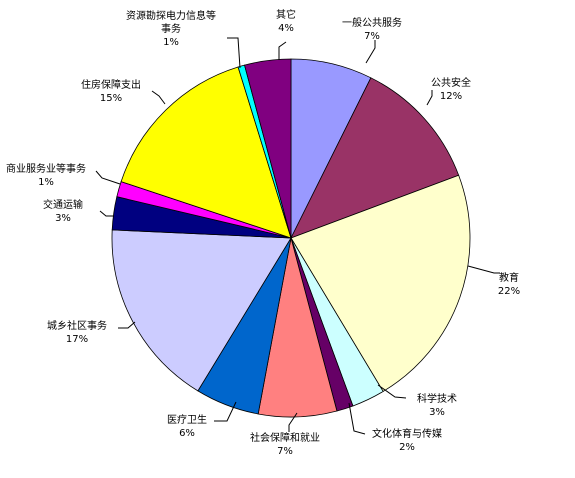  What do you see at coordinates (171, 15) in the screenshot?
I see `slice-category-label: 资源勘探电力信息等` at bounding box center [171, 15].